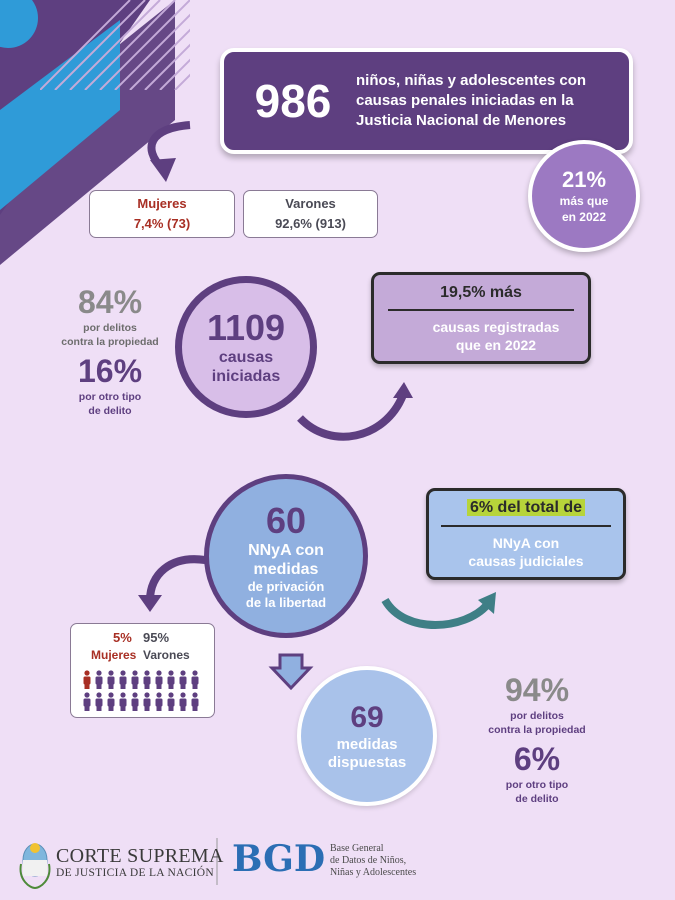 The image size is (675, 900). I want to click on medidas-privacion-line3: de privación, so click(286, 586).